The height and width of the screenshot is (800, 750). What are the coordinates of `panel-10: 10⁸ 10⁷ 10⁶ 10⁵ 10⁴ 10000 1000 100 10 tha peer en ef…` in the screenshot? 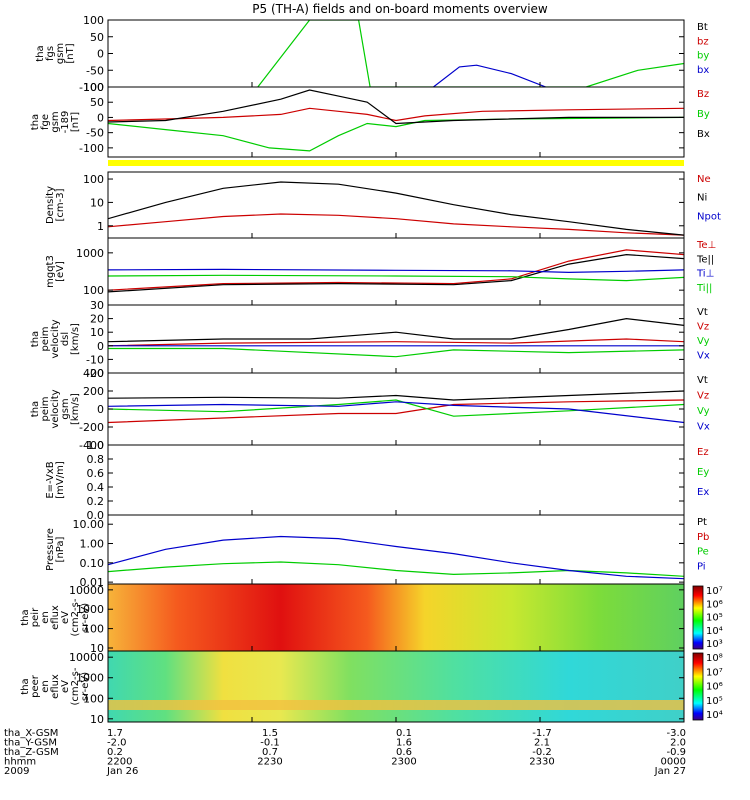 It's located at (371, 688).